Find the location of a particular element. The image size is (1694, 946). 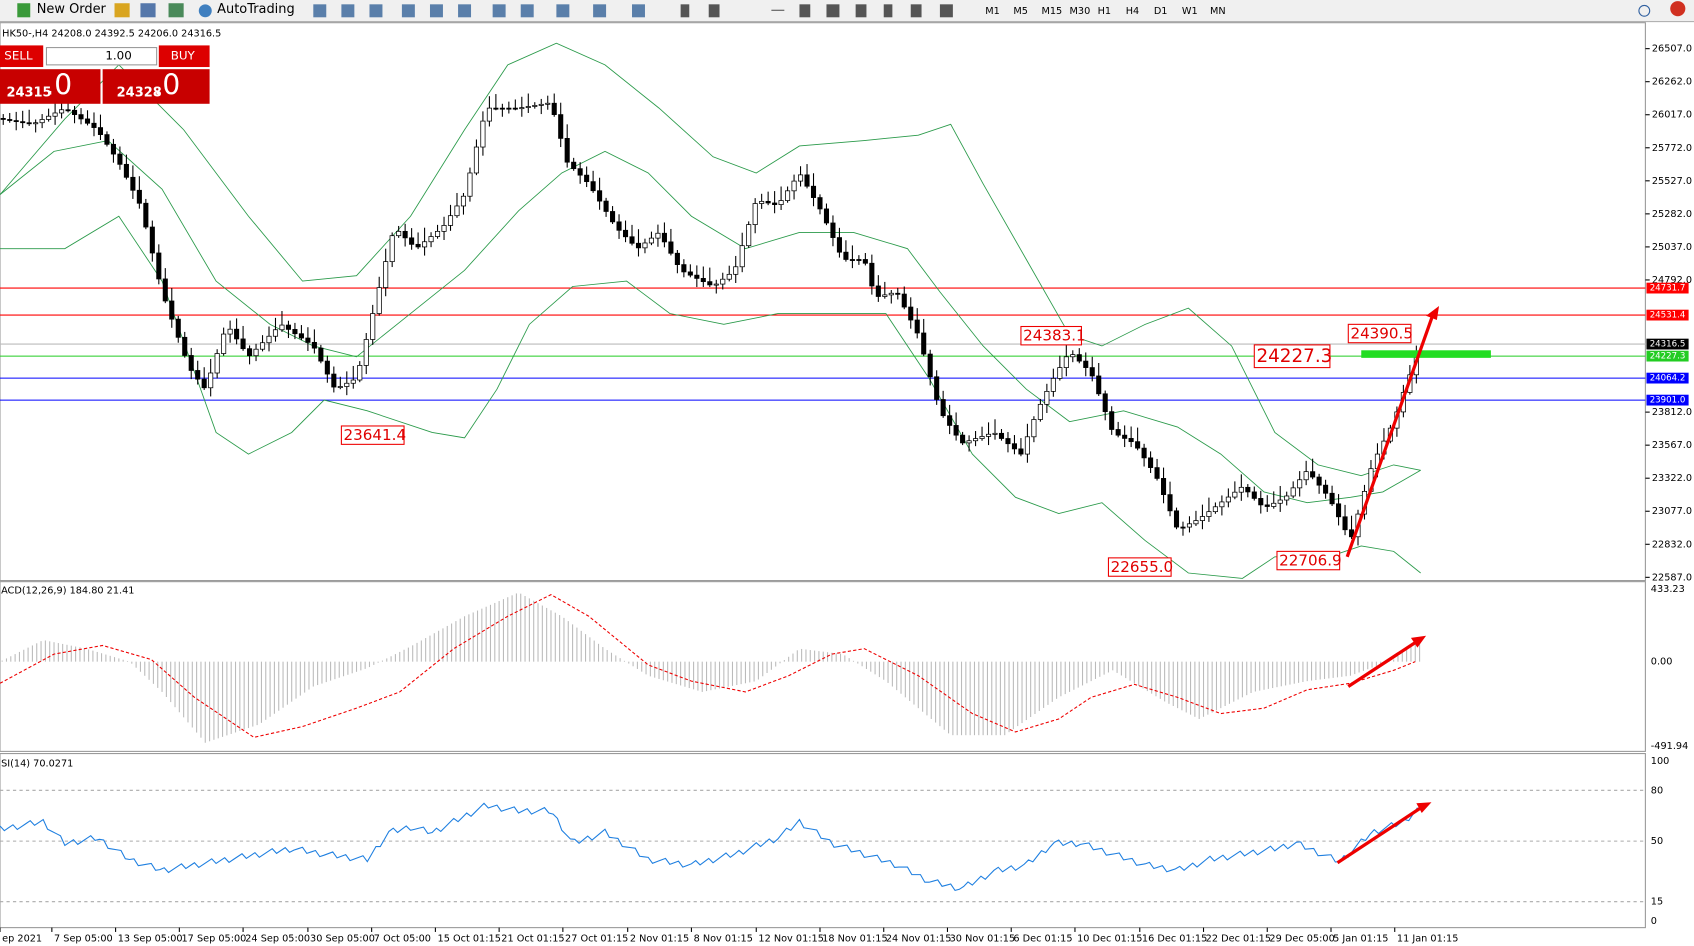

buy-price-box is located at coordinates (156, 86).